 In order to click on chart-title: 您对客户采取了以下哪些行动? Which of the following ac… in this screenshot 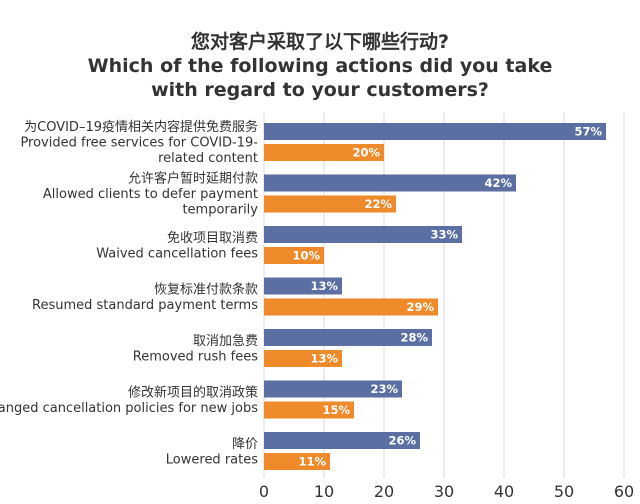, I will do `click(320, 66)`.